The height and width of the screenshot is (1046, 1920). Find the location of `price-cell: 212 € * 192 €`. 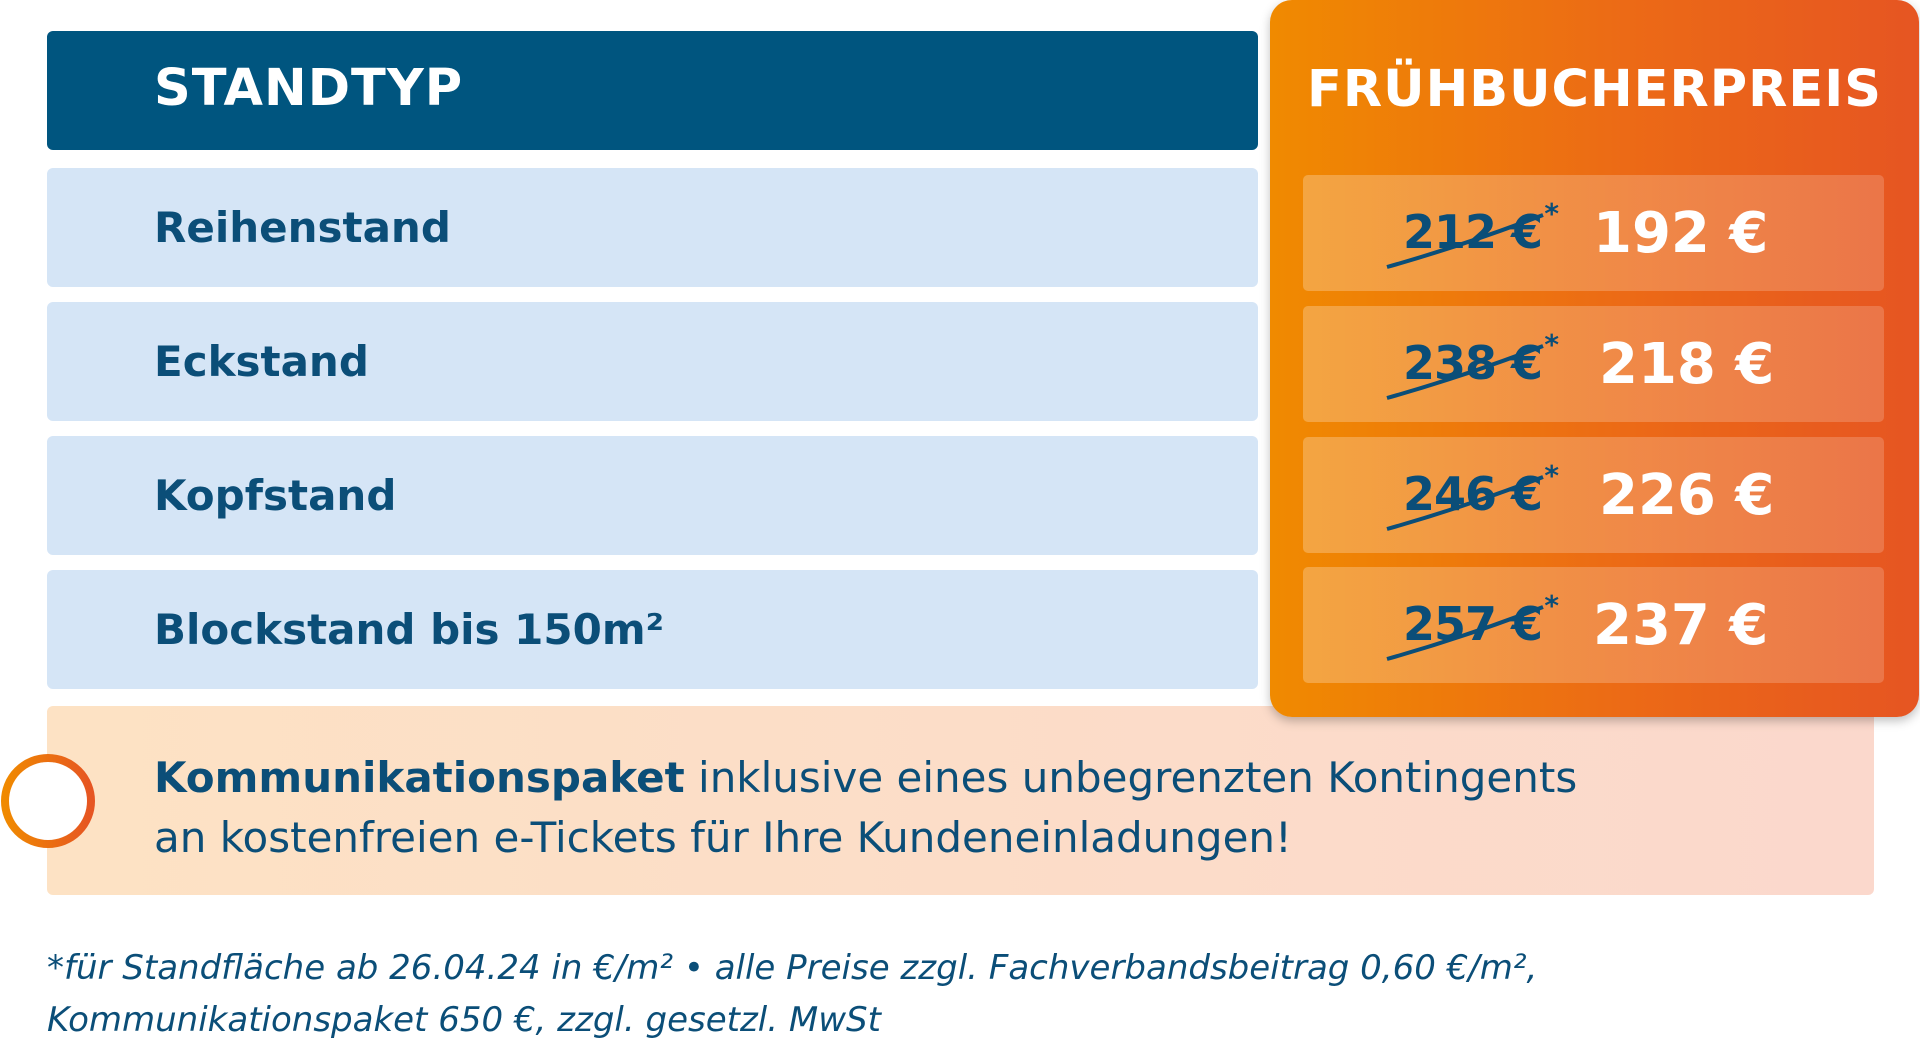

price-cell: 212 € * 192 € is located at coordinates (1593, 233).